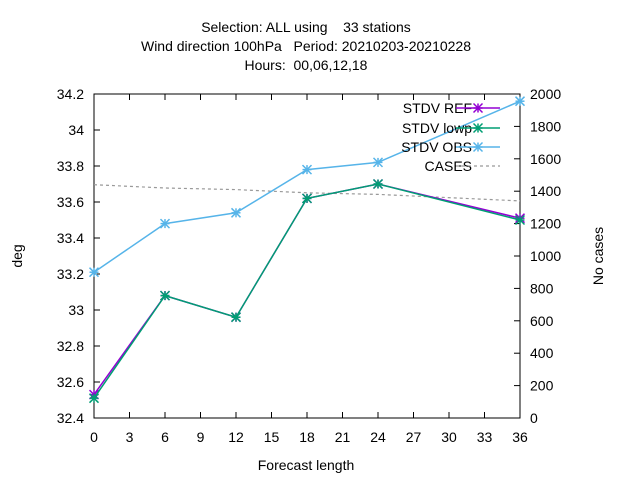 The image size is (640, 480). What do you see at coordinates (545, 224) in the screenshot?
I see `y2-tick-label: 1200` at bounding box center [545, 224].